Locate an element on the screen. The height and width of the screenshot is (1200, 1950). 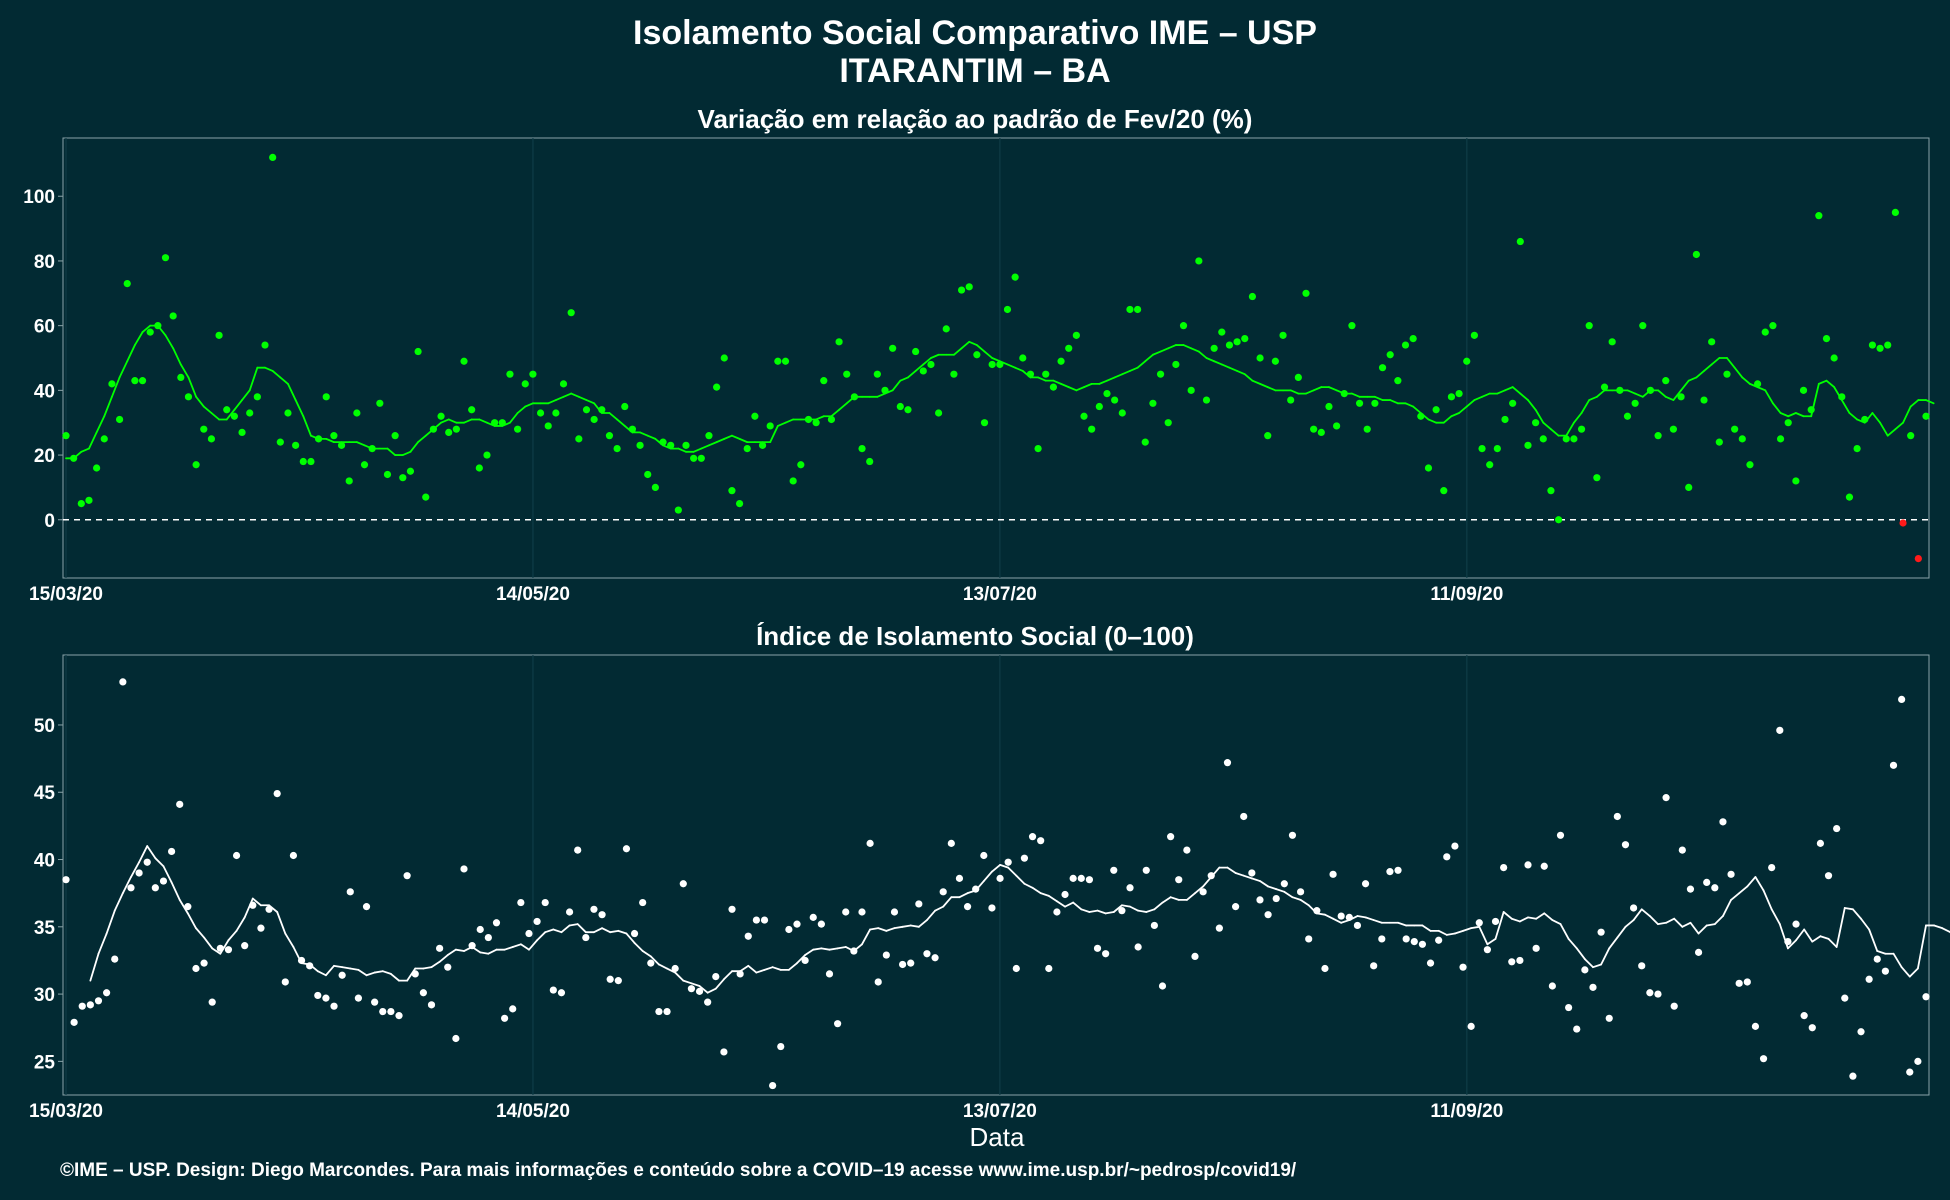
x-tick-label: 14/05/20 is located at coordinates (533, 1111).